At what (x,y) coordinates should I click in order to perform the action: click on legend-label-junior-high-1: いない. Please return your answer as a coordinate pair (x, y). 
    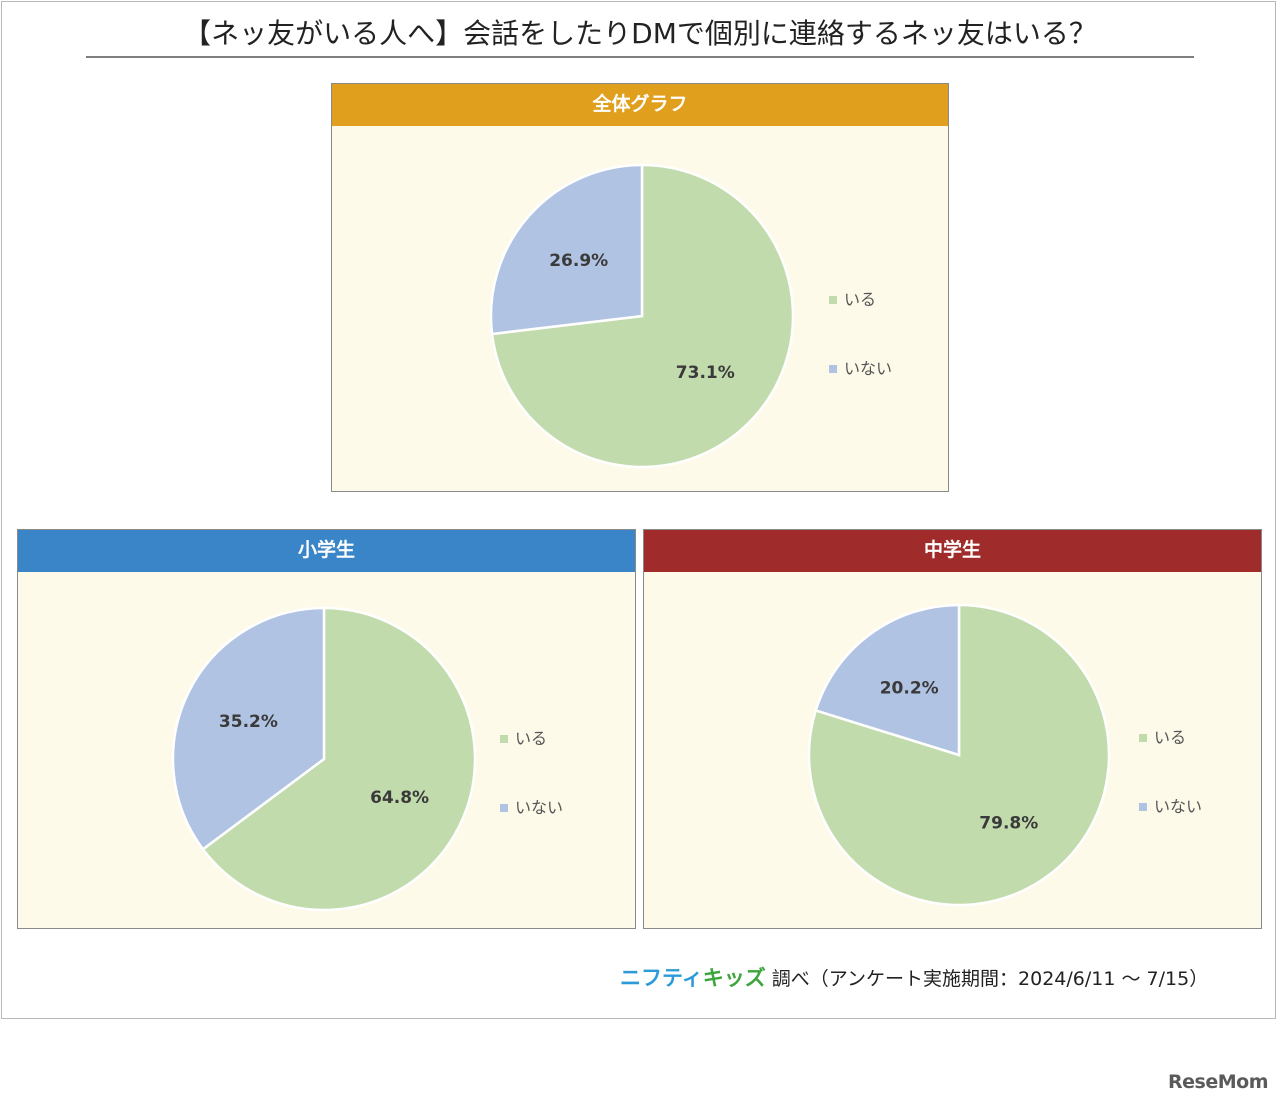
    Looking at the image, I should click on (1178, 806).